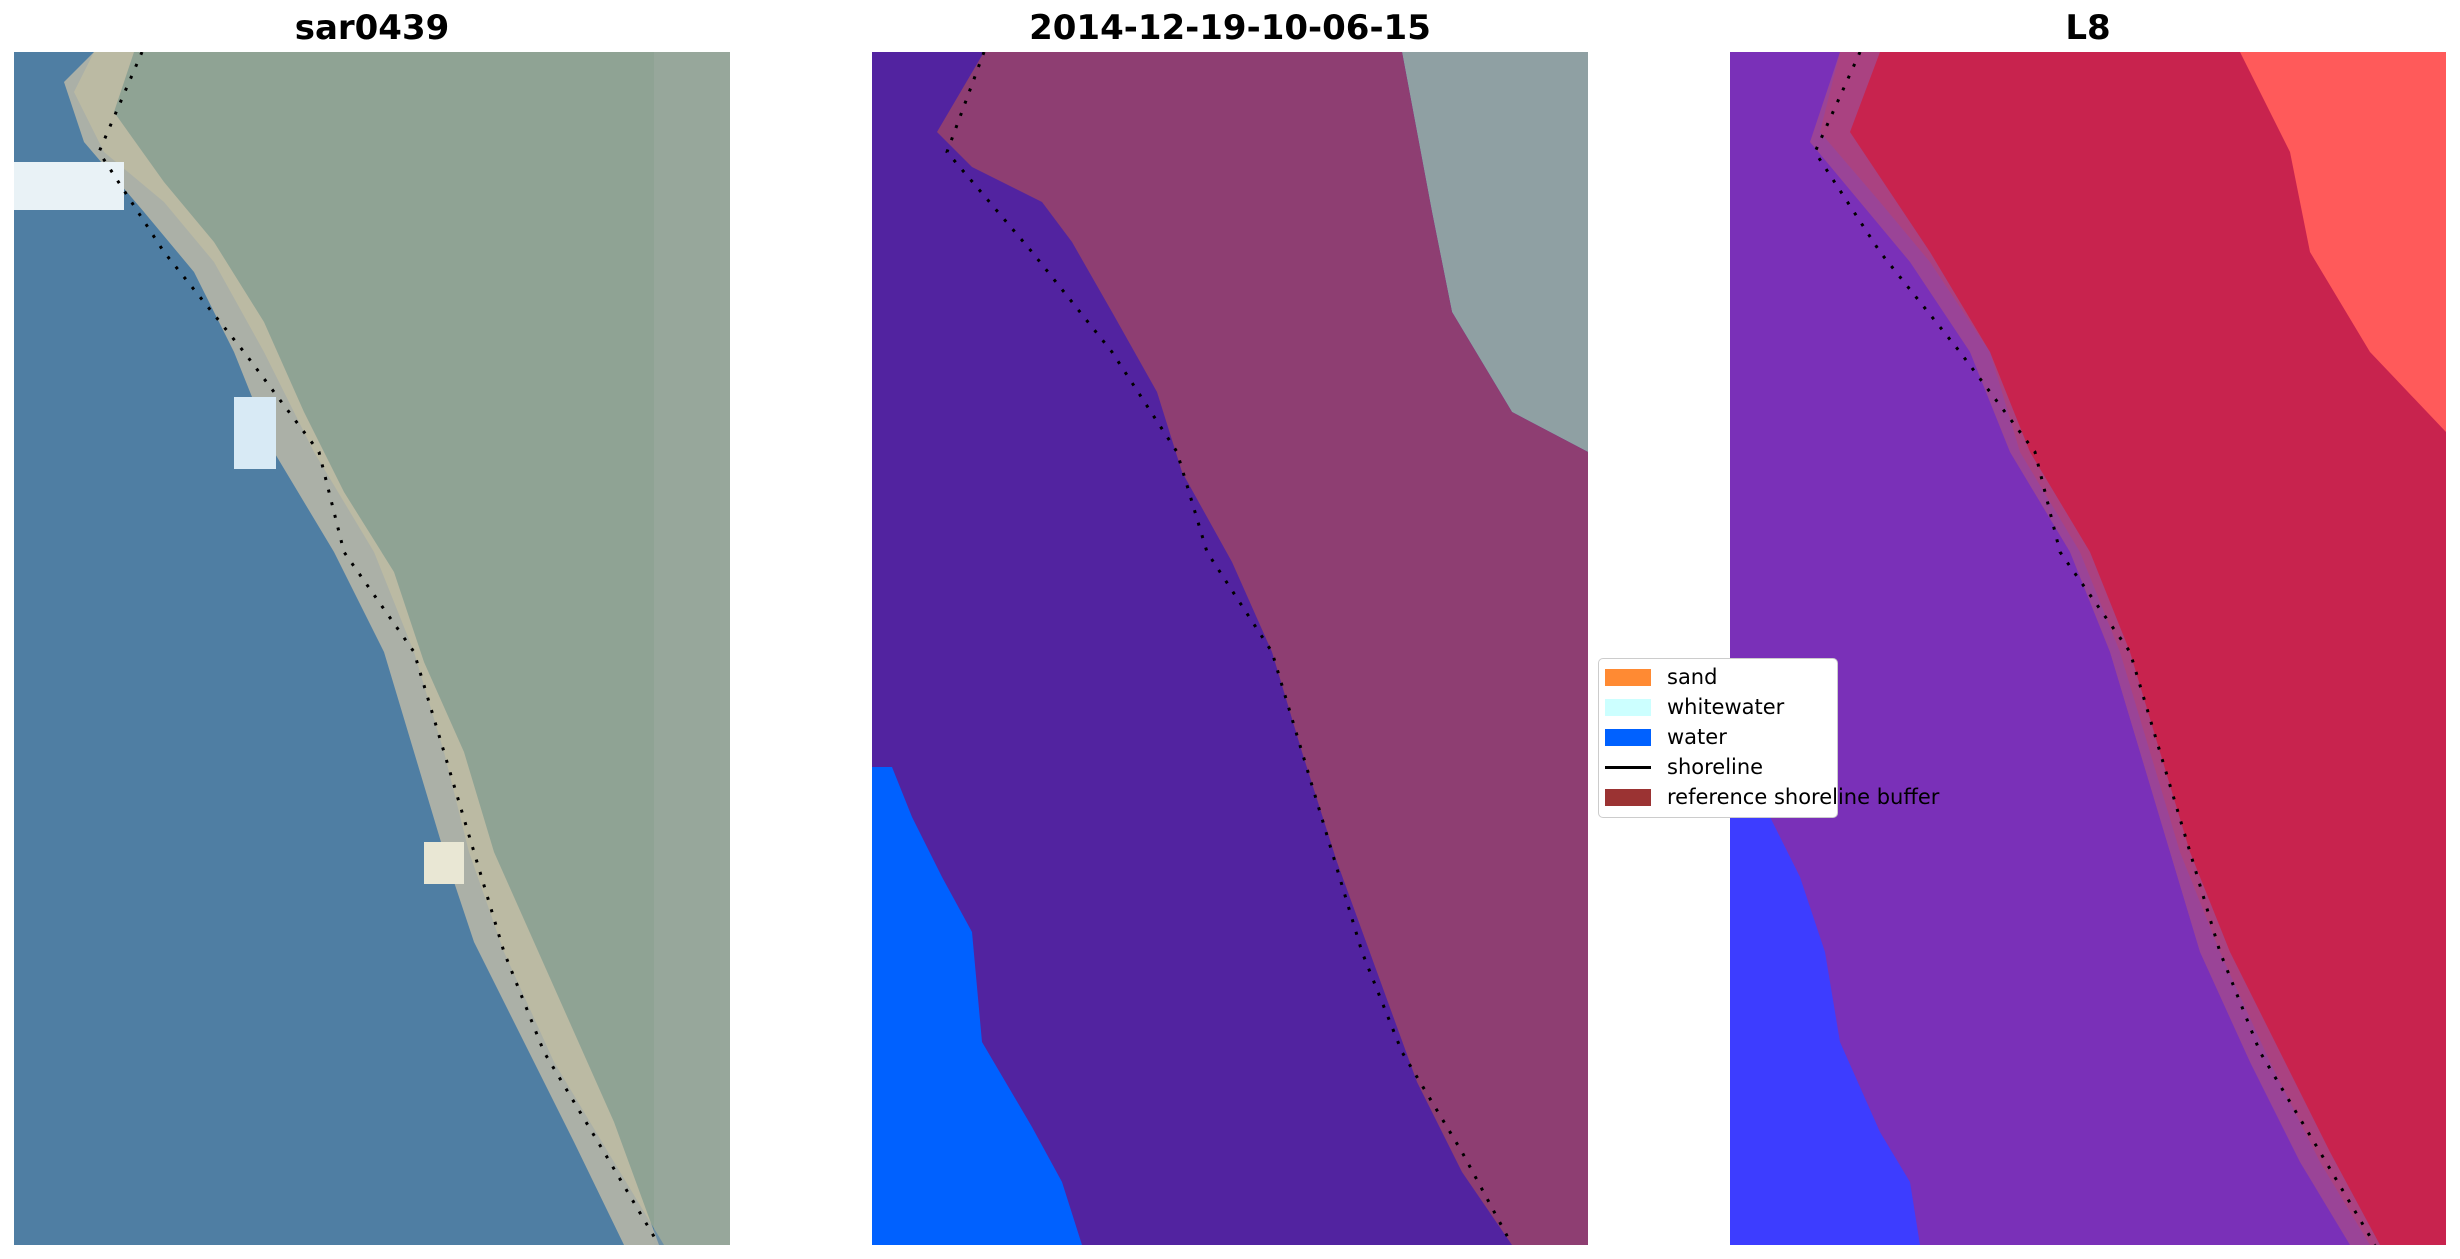  I want to click on inland-haze, so click(692, 648).